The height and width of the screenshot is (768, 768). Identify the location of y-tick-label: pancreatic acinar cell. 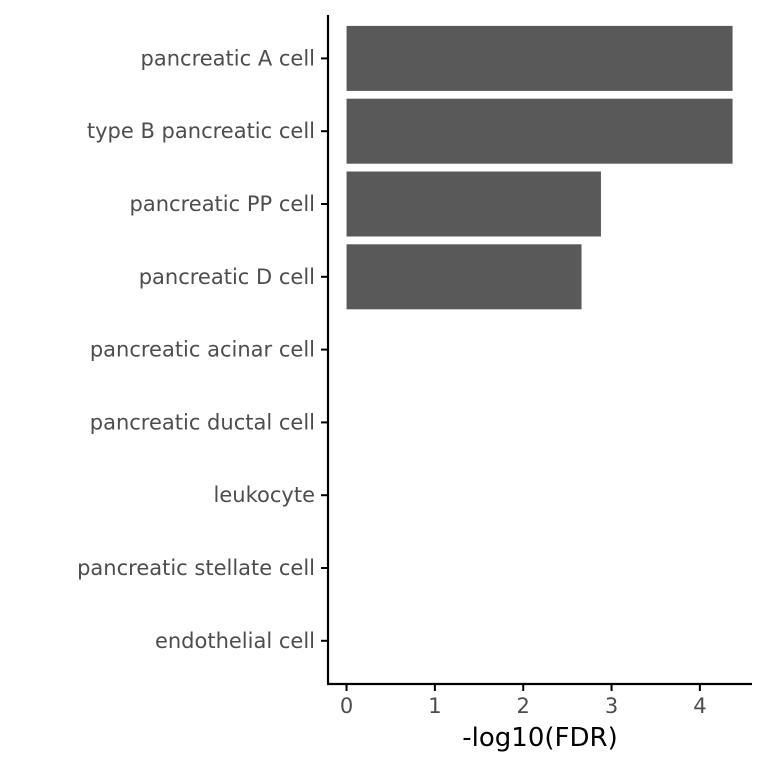
(202, 350).